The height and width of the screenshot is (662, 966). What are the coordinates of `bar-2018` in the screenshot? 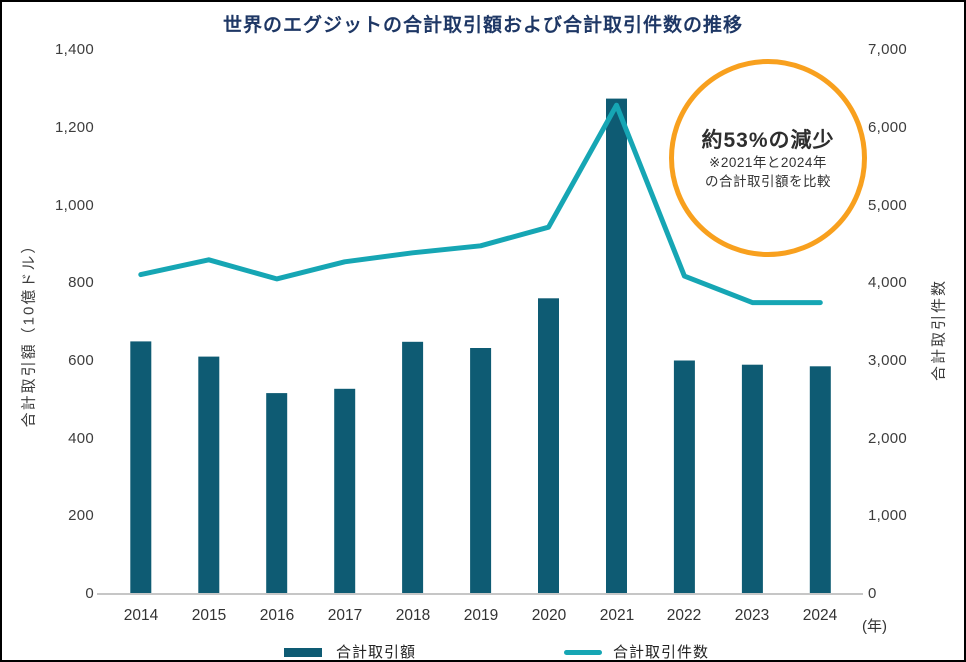 It's located at (413, 467).